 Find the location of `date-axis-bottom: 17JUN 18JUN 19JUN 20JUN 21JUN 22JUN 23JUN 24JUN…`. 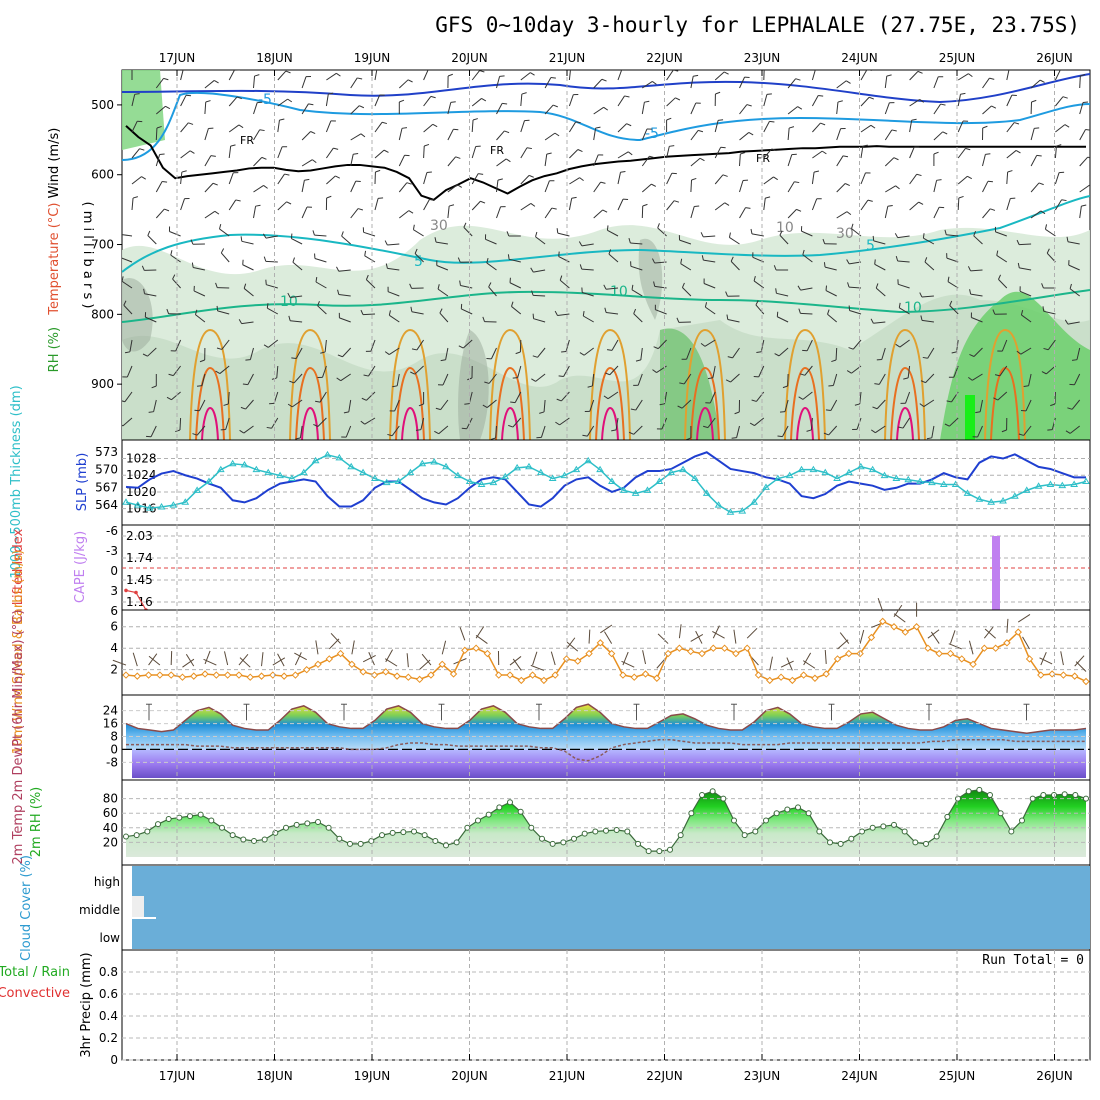

date-axis-bottom: 17JUN 18JUN 19JUN 20JUN 21JUN 22JUN 23JUN 24JUN… is located at coordinates (616, 1076).